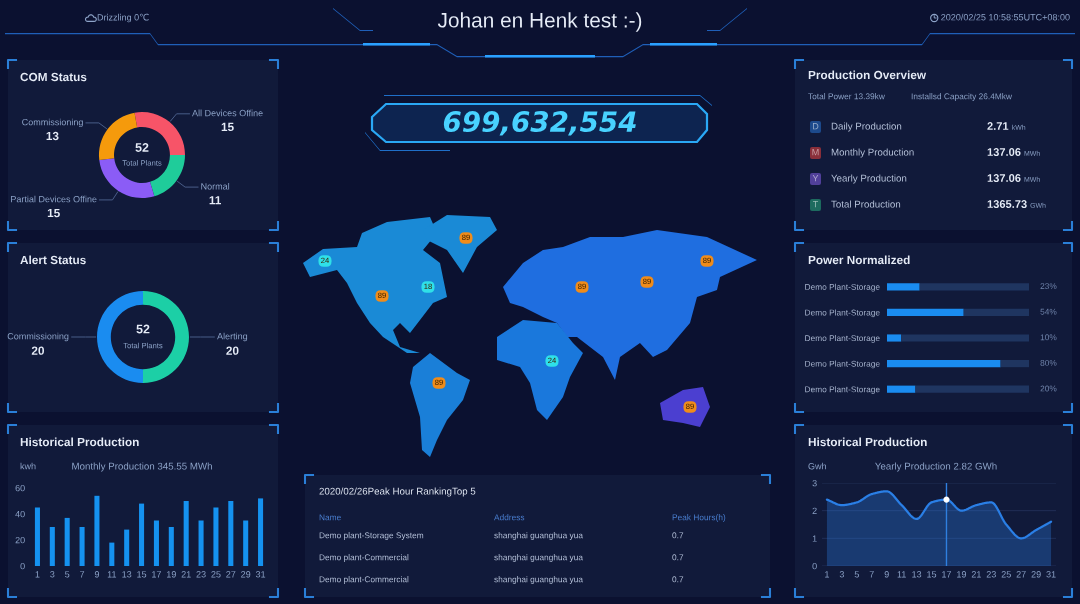 This screenshot has width=1080, height=604. What do you see at coordinates (539, 22) in the screenshot?
I see `text: Johan en Henk test :-)` at bounding box center [539, 22].